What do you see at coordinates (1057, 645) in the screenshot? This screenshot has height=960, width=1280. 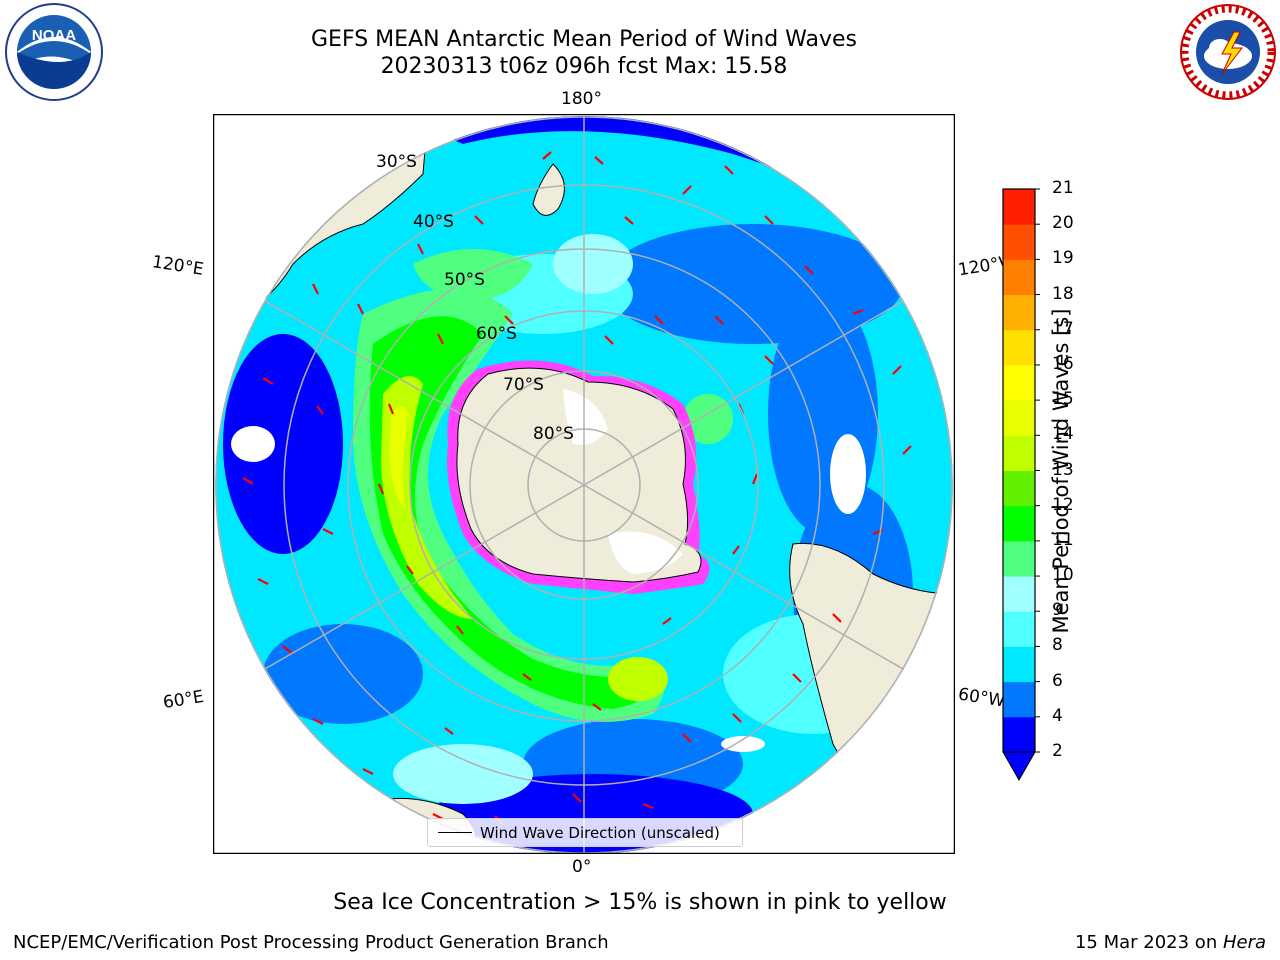 I see `colorbar-tick-label: 8` at bounding box center [1057, 645].